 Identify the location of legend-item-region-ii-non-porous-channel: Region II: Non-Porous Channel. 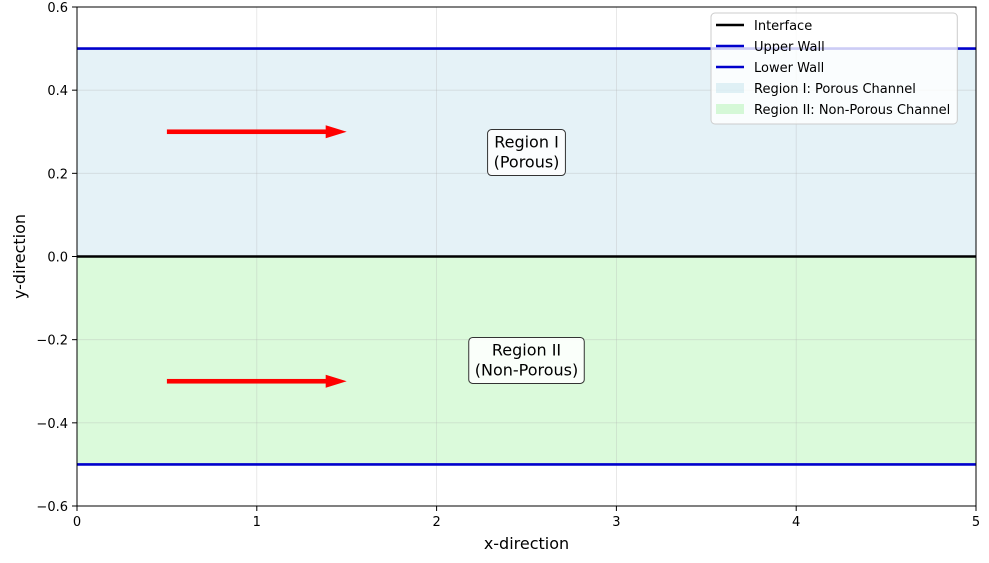
(833, 110).